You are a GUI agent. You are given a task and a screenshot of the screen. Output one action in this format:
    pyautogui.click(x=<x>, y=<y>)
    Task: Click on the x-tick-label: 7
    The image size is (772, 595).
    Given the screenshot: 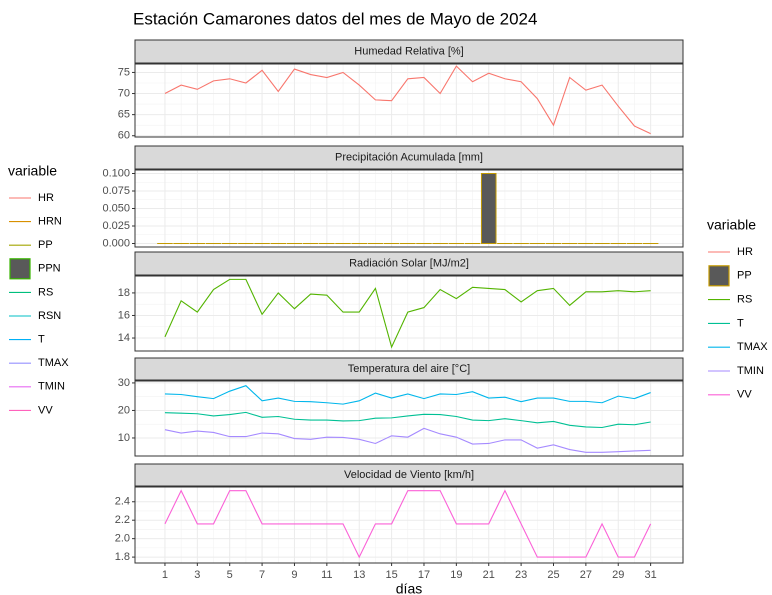 What is the action you would take?
    pyautogui.click(x=262, y=575)
    